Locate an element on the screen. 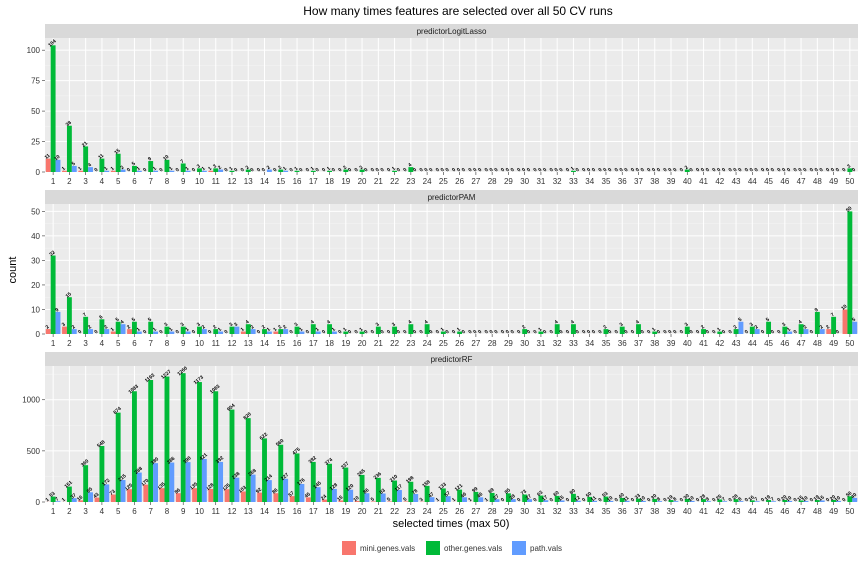 This screenshot has width=864, height=576. x-tick-label: 2 is located at coordinates (69, 343).